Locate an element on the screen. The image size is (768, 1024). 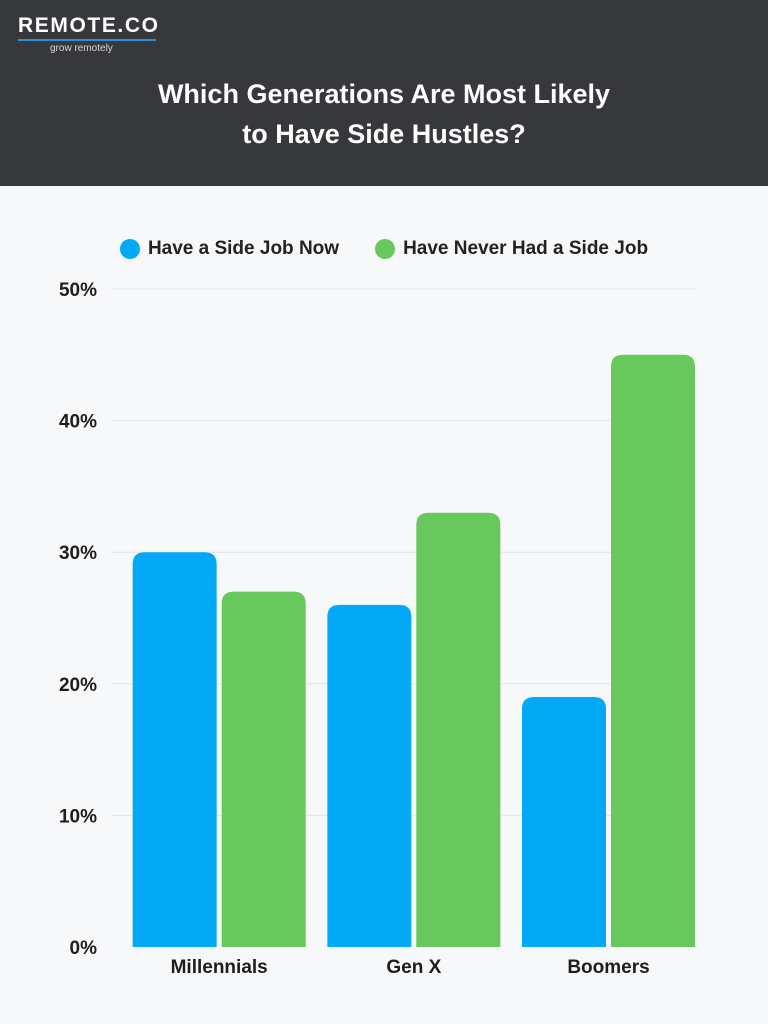
remote-co-logo: REMOTE.CO grow remotely is located at coordinates (89, 34).